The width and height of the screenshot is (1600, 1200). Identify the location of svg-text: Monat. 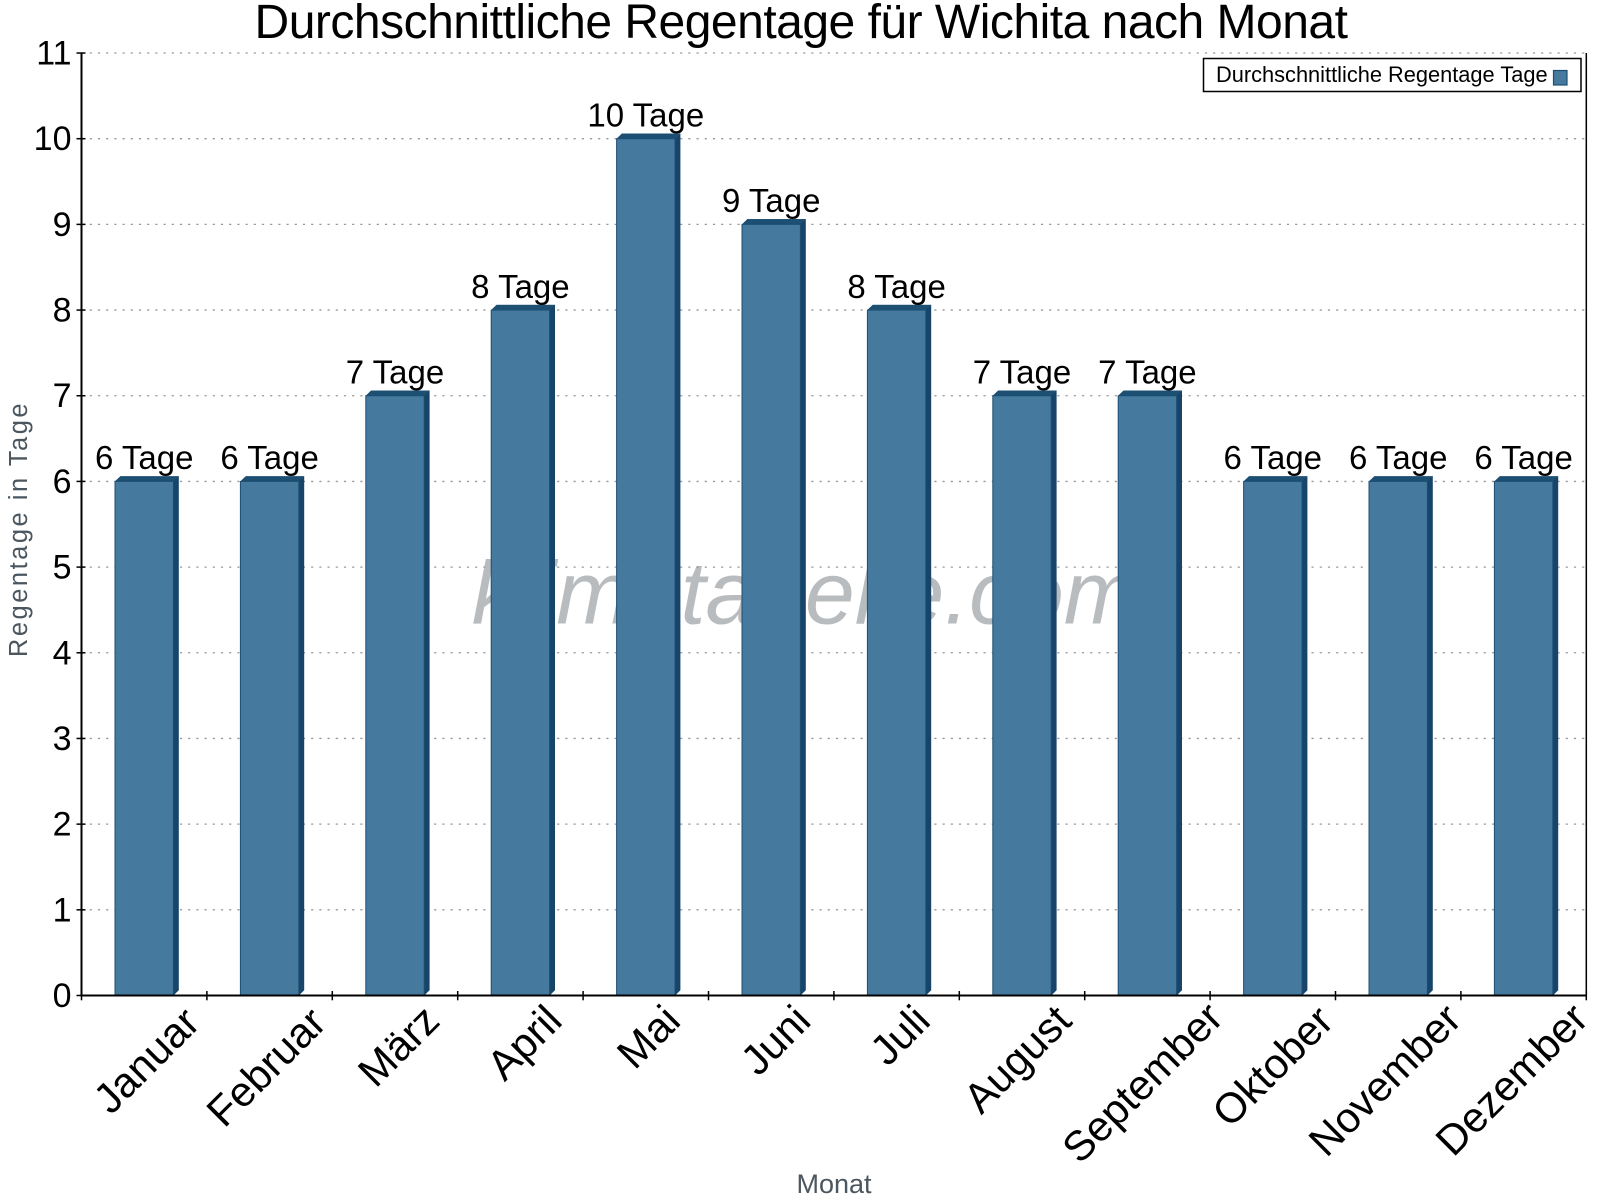
(834, 1184).